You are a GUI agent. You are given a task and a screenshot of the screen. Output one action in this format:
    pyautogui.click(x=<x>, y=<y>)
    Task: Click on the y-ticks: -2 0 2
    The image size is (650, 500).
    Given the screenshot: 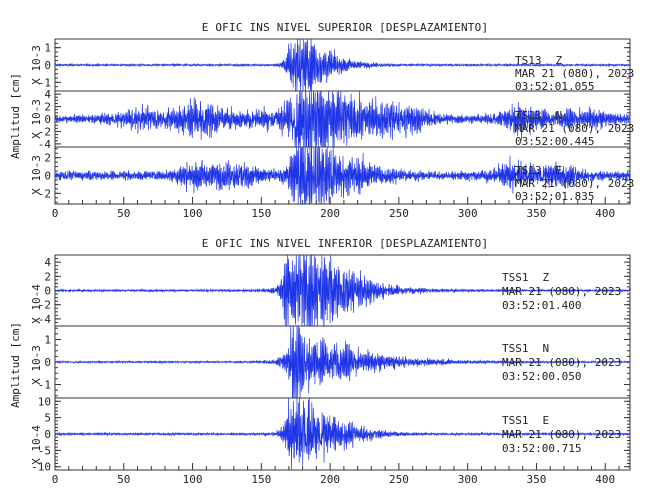 What is the action you would take?
    pyautogui.click(x=334, y=175)
    